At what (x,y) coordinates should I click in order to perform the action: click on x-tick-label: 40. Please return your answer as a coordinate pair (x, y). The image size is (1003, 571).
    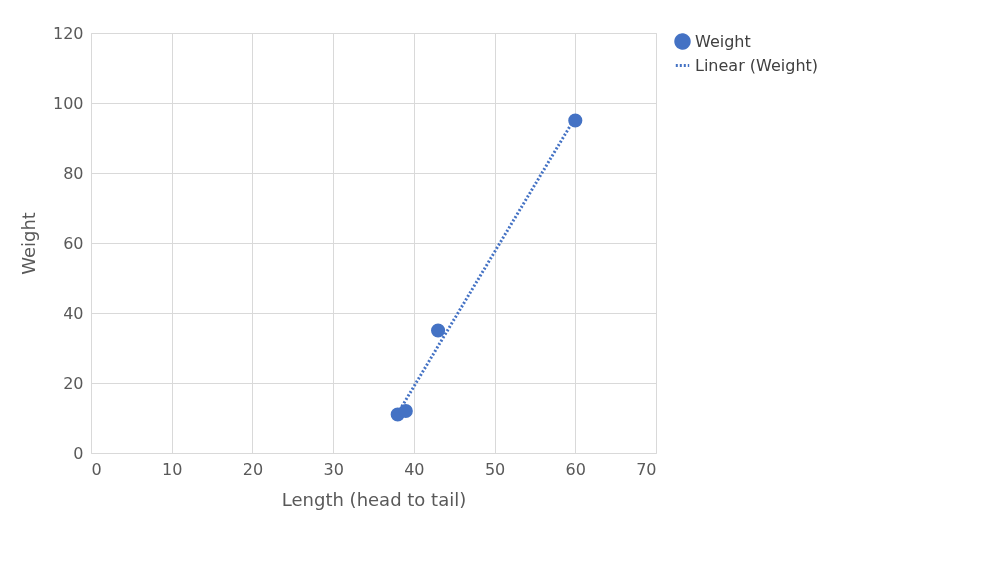
    Looking at the image, I should click on (414, 469).